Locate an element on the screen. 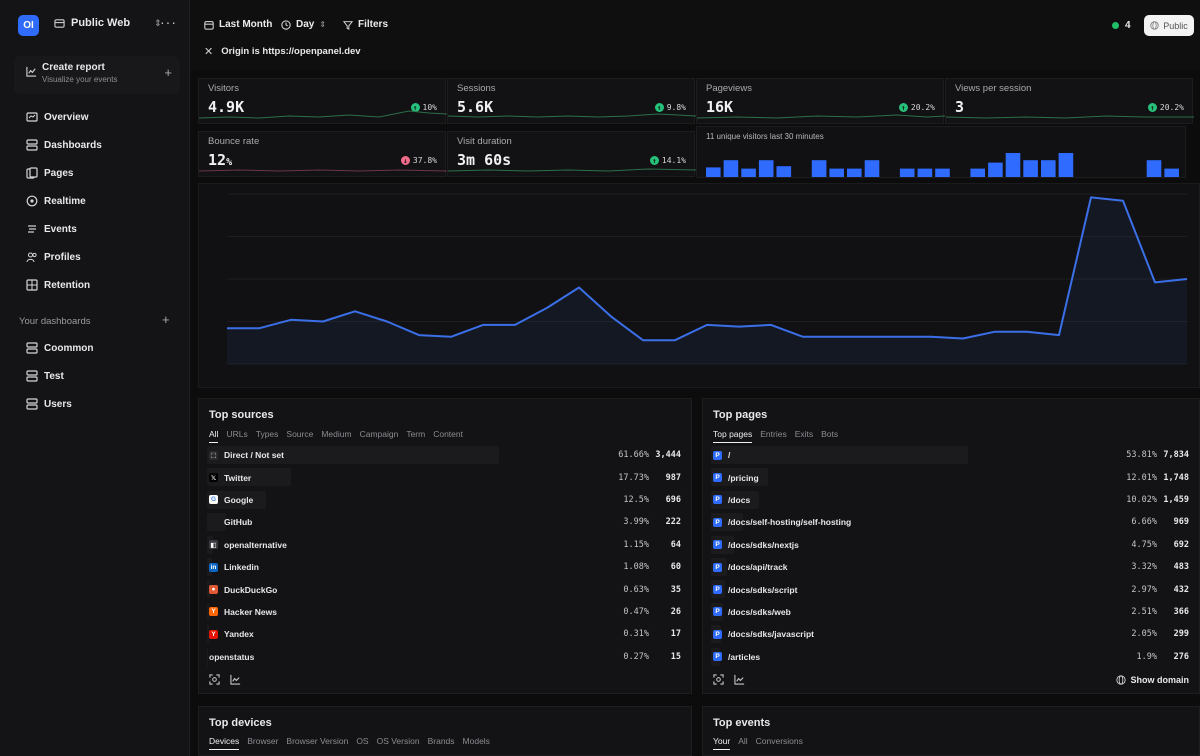  page-row: P/docs/sdks/javascript 2.05% 299 is located at coordinates (951, 634).